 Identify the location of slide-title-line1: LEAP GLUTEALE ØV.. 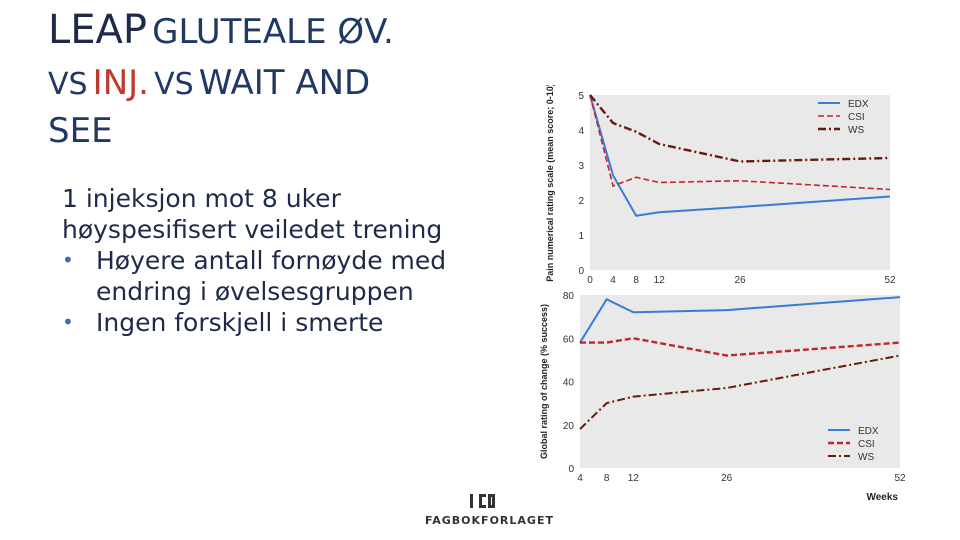
(221, 30).